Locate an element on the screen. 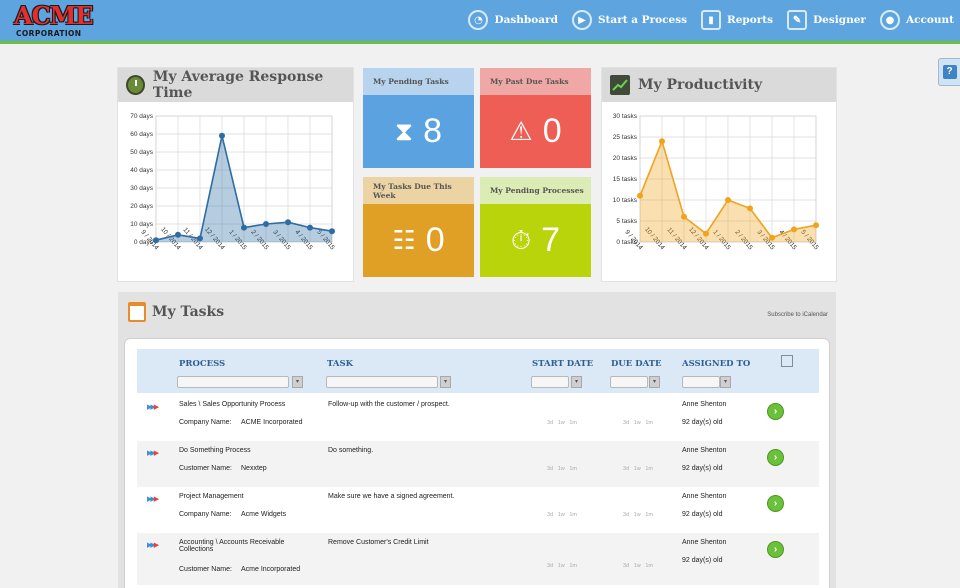 This screenshot has height=588, width=960. clock-icon is located at coordinates (135, 85).